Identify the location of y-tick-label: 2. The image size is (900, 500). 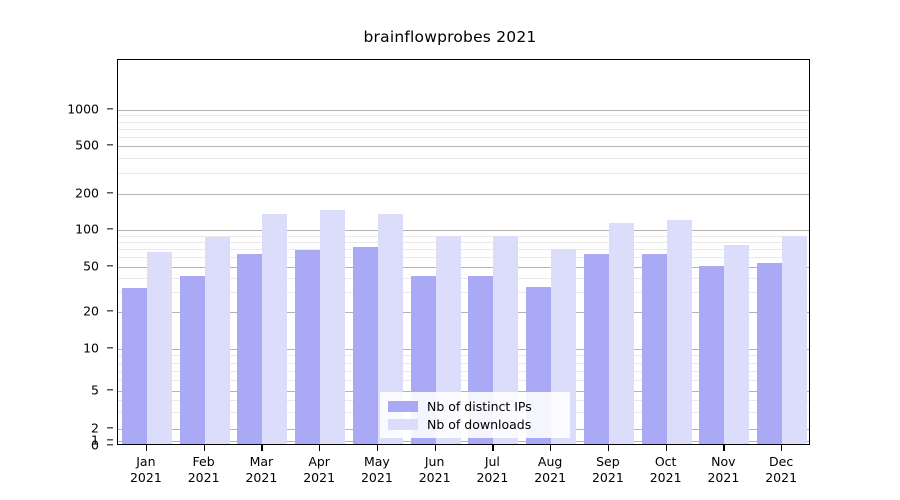
(95, 428).